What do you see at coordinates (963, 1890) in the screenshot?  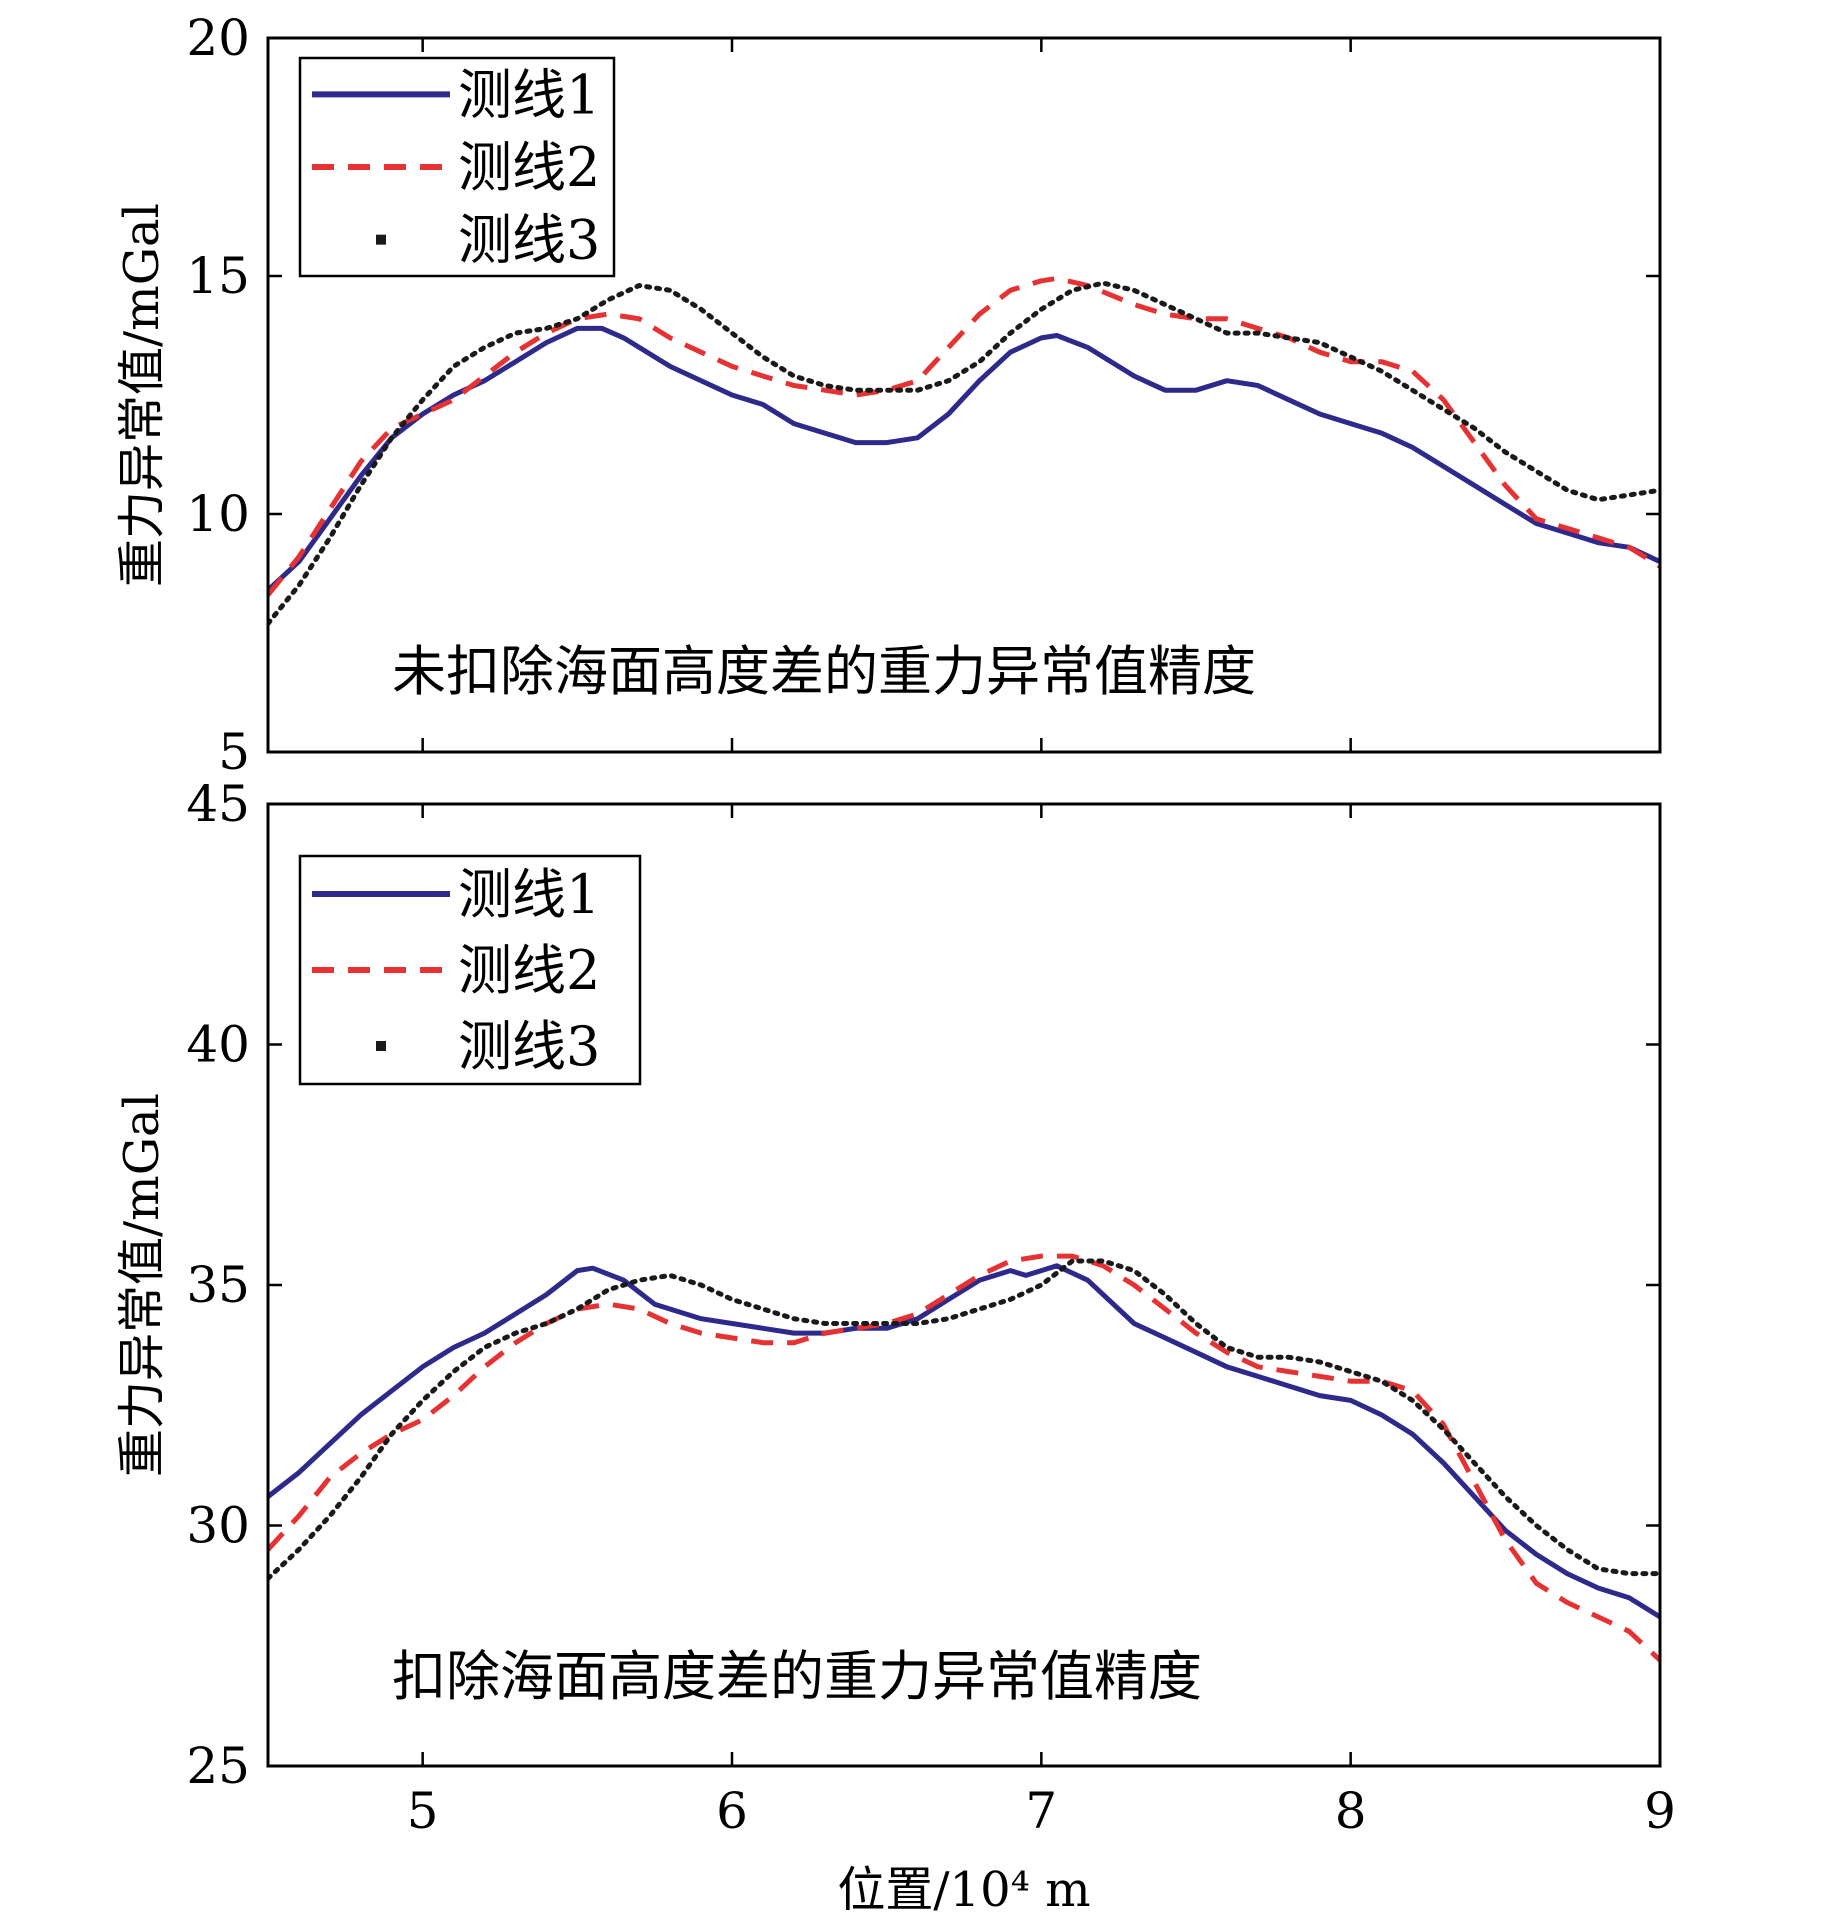 I see `x-axis-title: 位置/10⁴ m` at bounding box center [963, 1890].